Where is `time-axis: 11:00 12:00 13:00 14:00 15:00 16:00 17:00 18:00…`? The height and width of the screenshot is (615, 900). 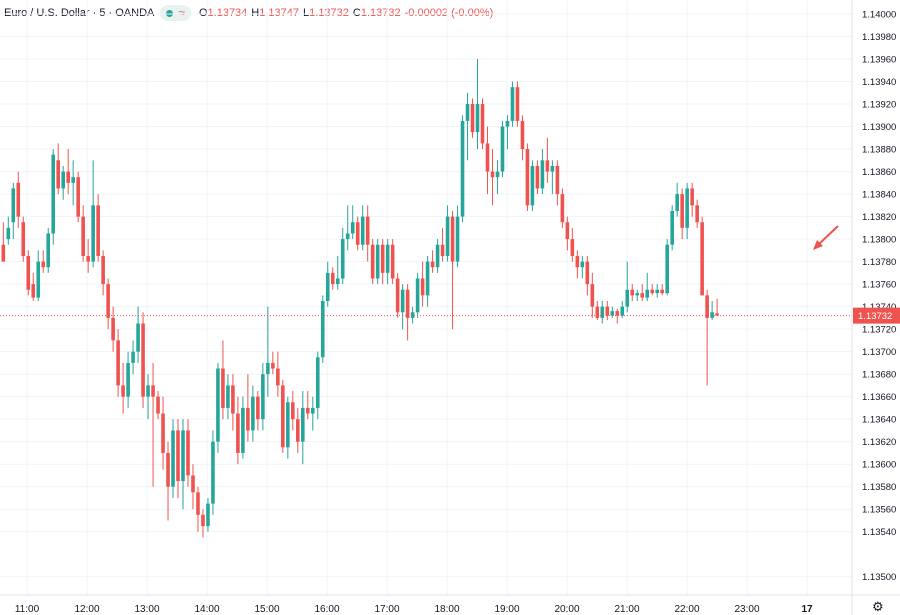 time-axis: 11:00 12:00 13:00 14:00 15:00 16:00 17:00 18:00… is located at coordinates (450, 604).